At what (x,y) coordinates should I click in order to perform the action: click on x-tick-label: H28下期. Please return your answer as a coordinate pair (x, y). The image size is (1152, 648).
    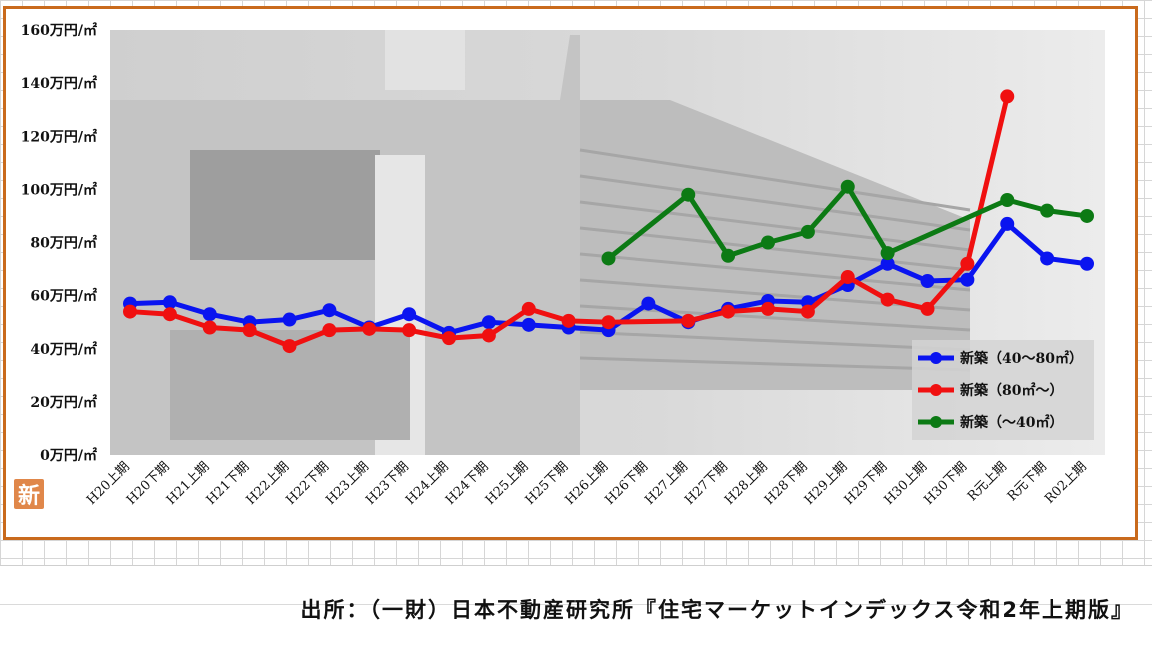
    Looking at the image, I should click on (786, 483).